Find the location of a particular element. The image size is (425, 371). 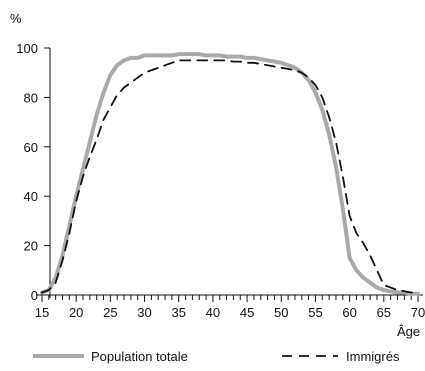

y-axis-label: % is located at coordinates (16, 18).